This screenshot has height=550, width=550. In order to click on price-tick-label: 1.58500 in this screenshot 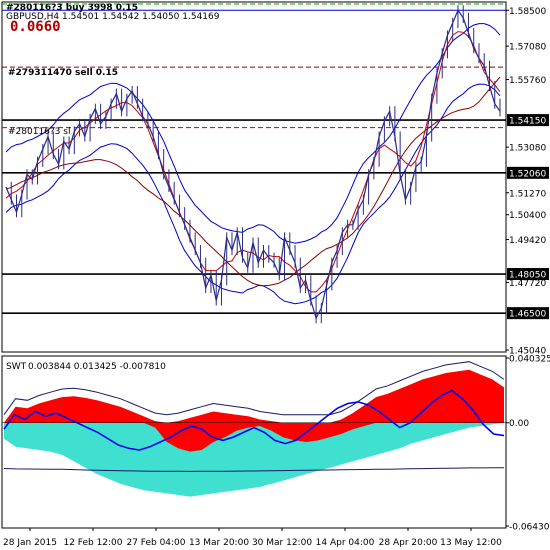, I will do `click(527, 12)`.